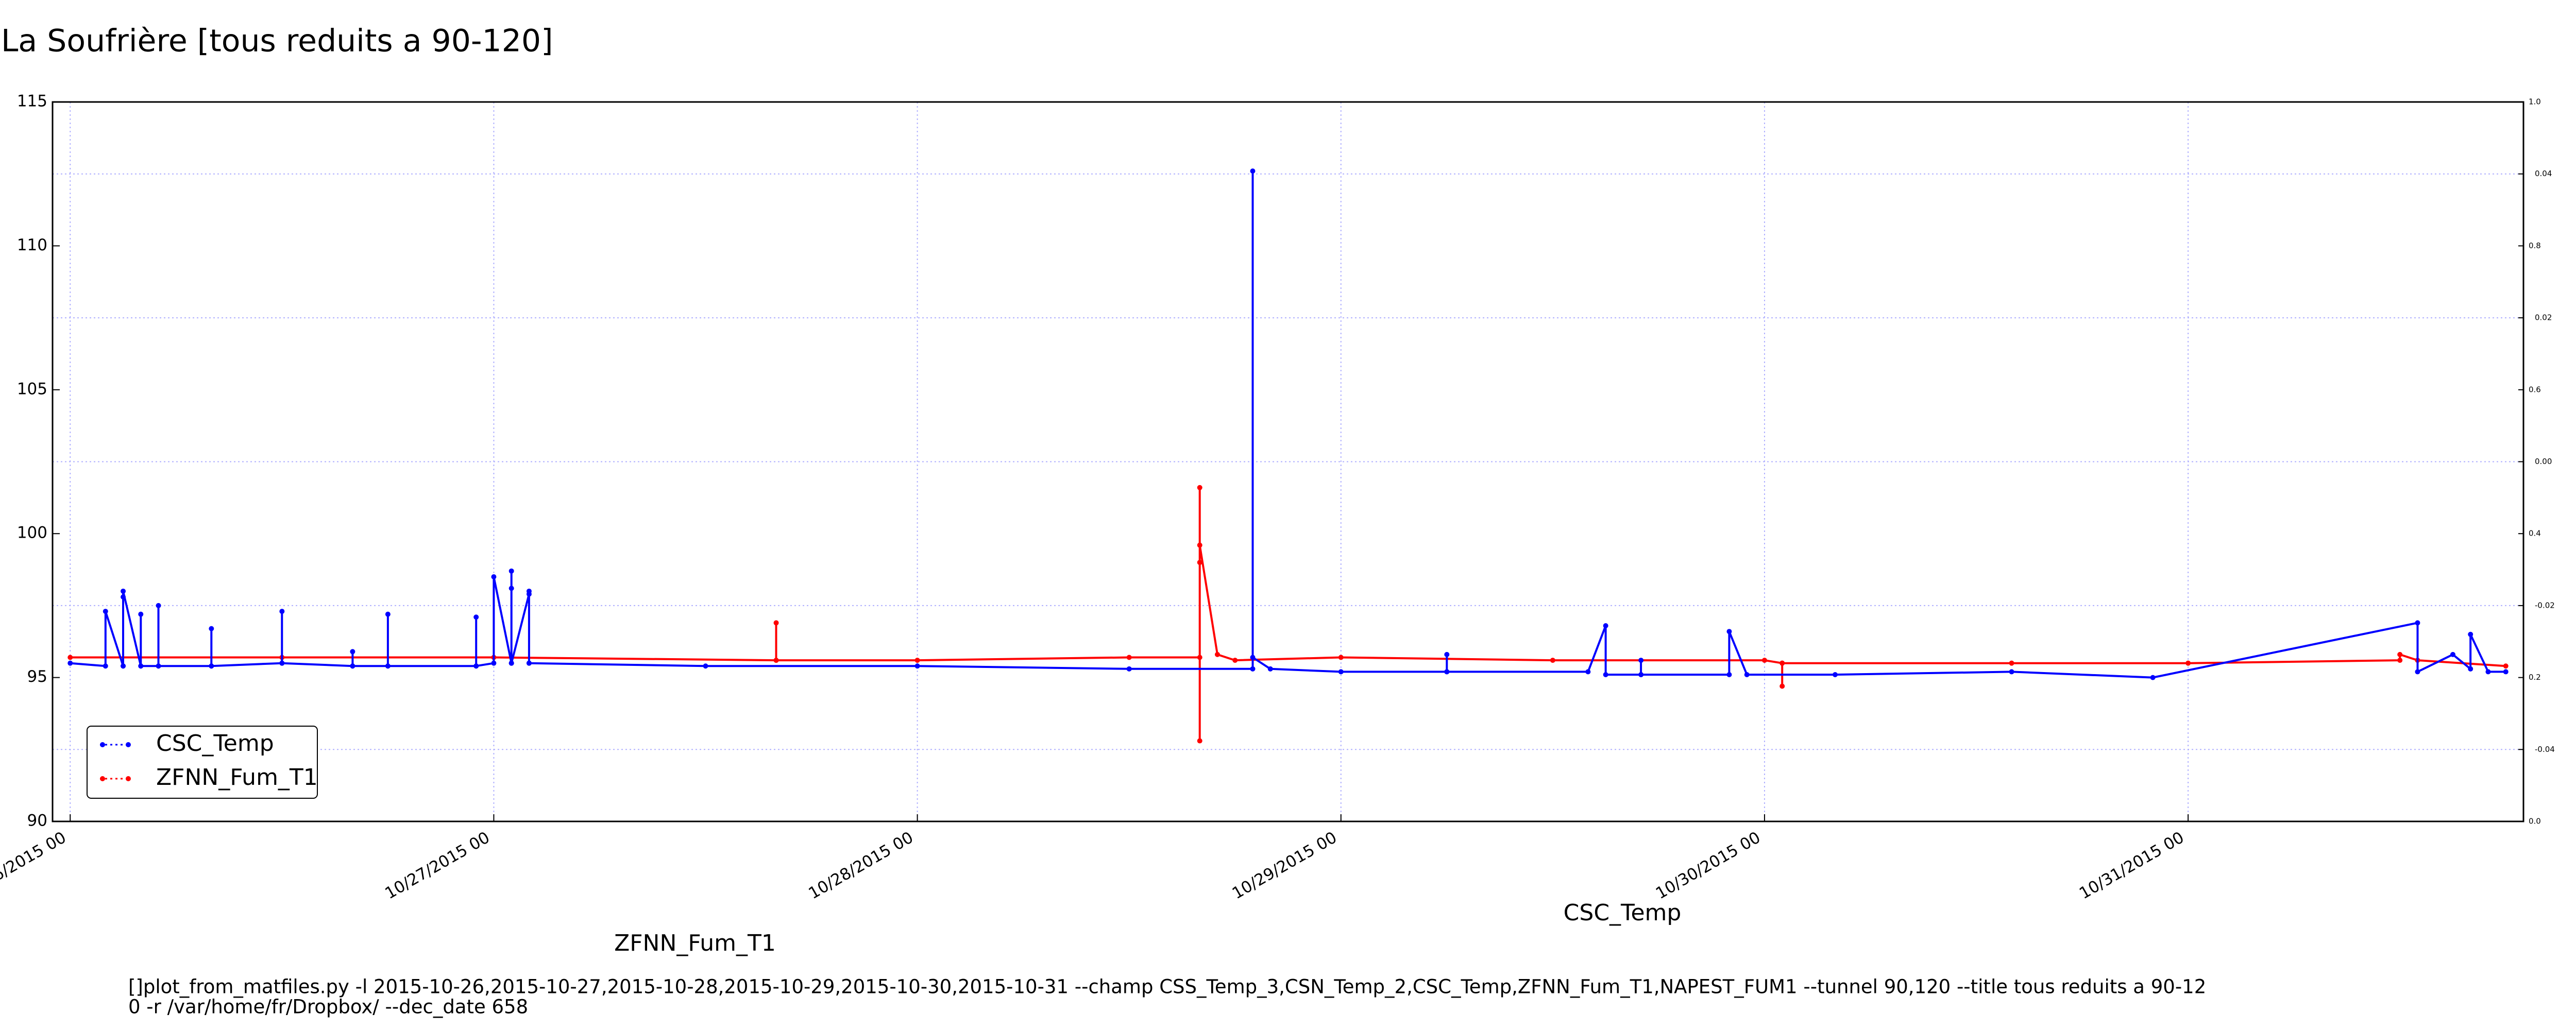 The width and height of the screenshot is (2576, 1030). Describe the element at coordinates (32, 245) in the screenshot. I see `y-tick-label: 110` at that location.